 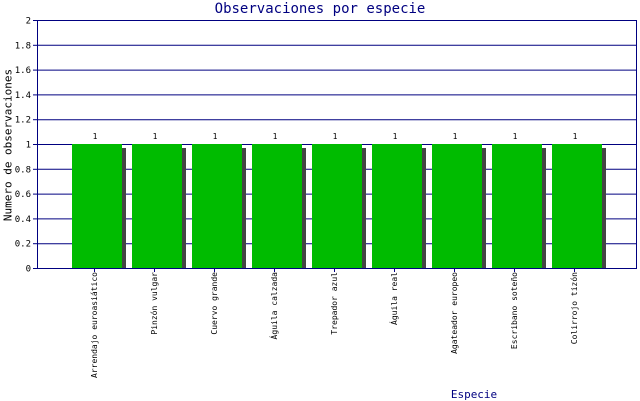 I want to click on x-tick-label: Cuervo grande, so click(x=214, y=303).